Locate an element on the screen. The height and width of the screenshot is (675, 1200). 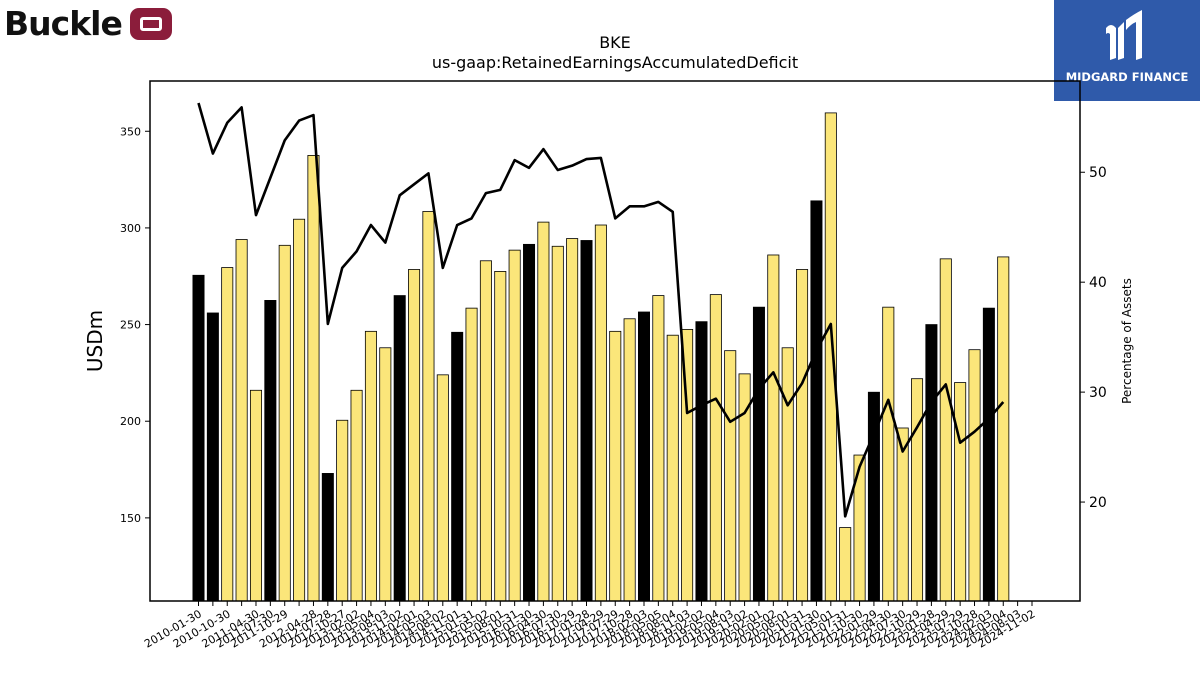
watermark-emblem-icon is located at coordinates (1124, 35).